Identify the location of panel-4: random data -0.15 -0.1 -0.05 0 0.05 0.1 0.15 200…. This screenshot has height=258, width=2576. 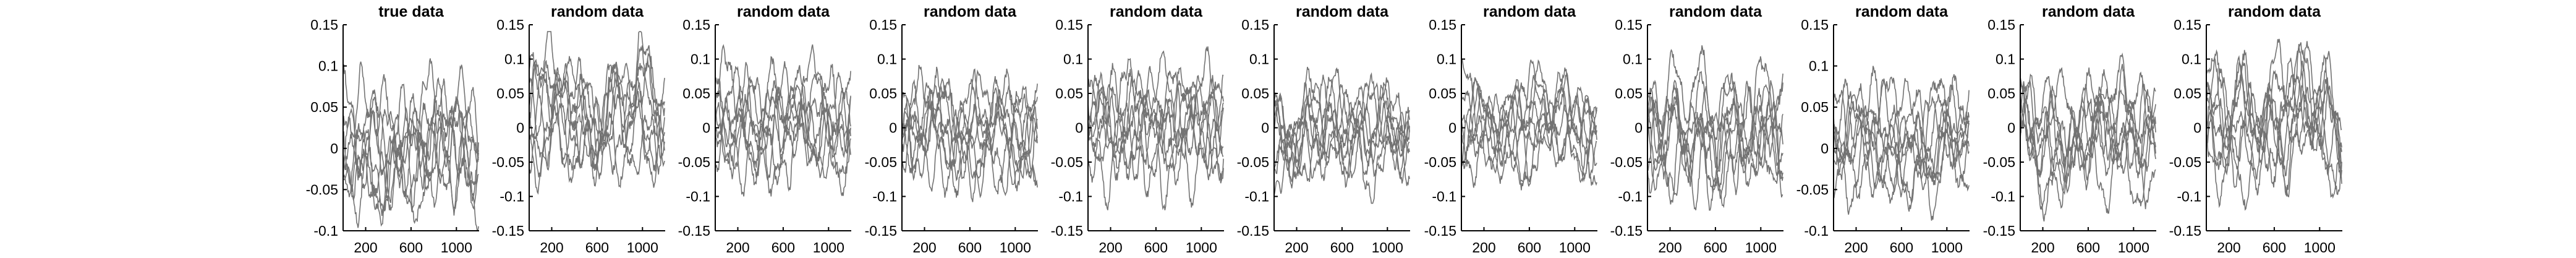
(951, 129).